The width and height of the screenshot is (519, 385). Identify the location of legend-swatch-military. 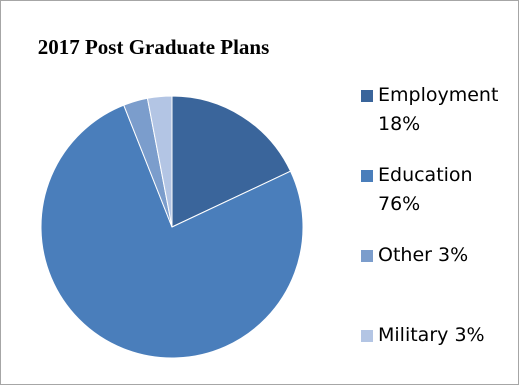
(367, 336).